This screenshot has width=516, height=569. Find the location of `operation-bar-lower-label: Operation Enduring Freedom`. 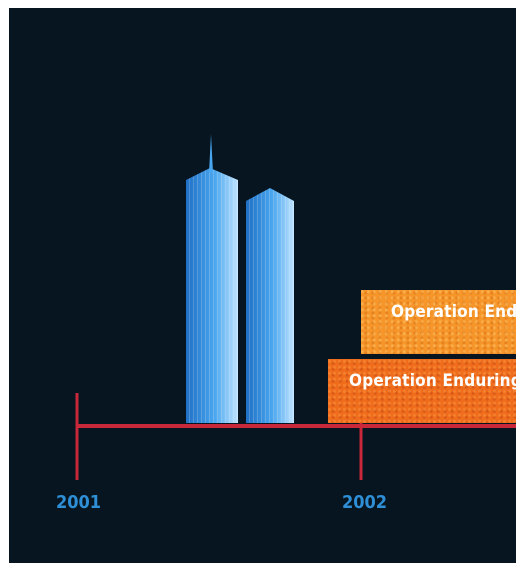

operation-bar-lower-label: Operation Enduring Freedom is located at coordinates (432, 381).